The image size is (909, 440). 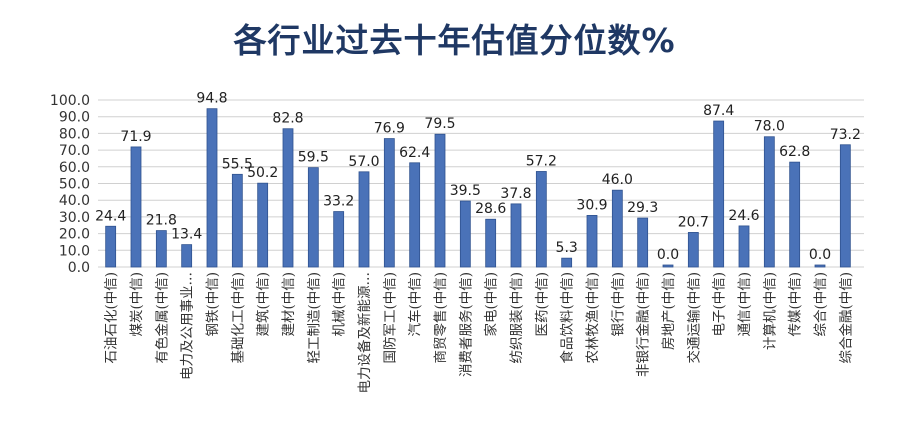 I want to click on x-tick-label: 医药(中信), so click(x=542, y=304).